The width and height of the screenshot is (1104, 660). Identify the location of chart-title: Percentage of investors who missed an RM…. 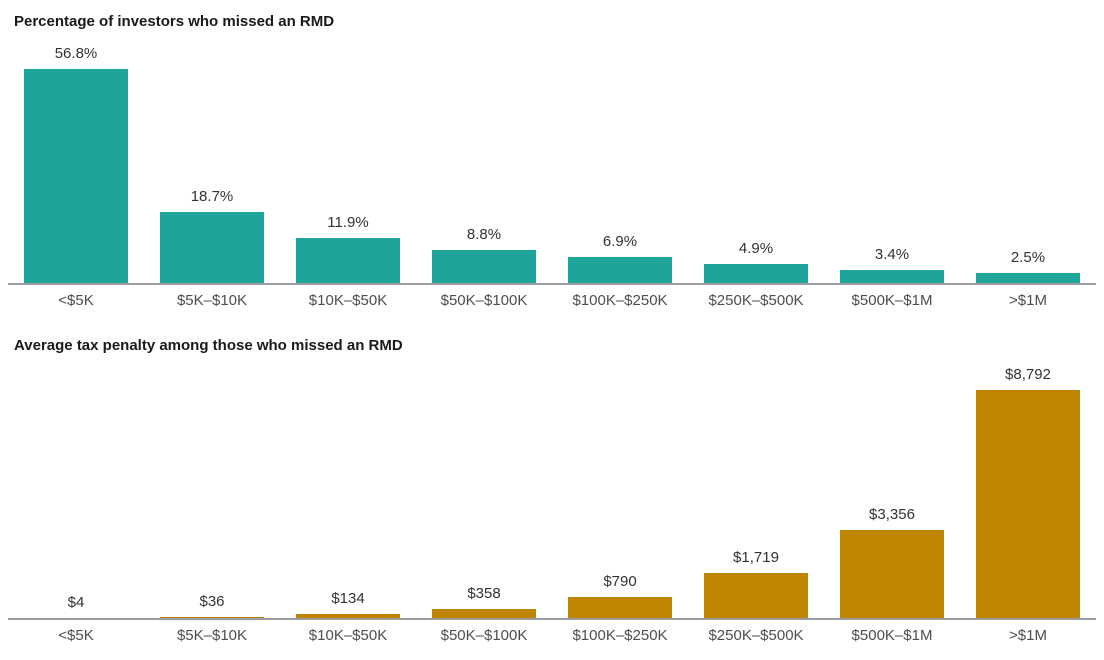
(174, 21).